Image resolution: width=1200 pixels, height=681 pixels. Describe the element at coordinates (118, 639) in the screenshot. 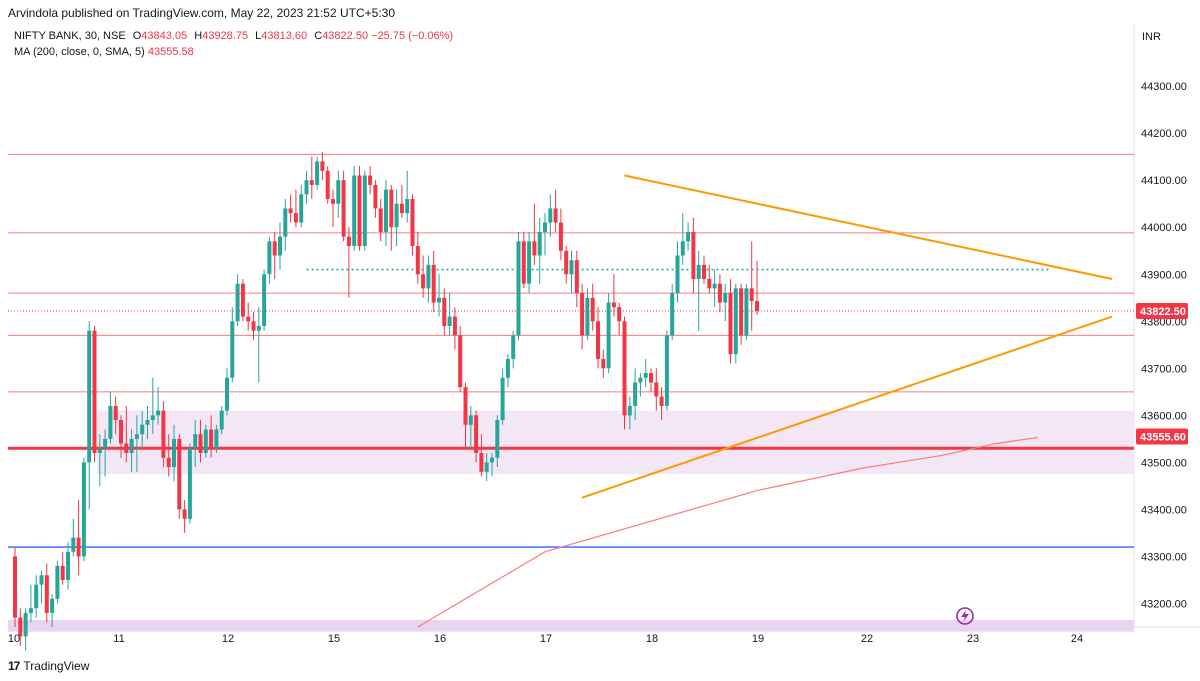

I see `time-tick-label: 11` at that location.